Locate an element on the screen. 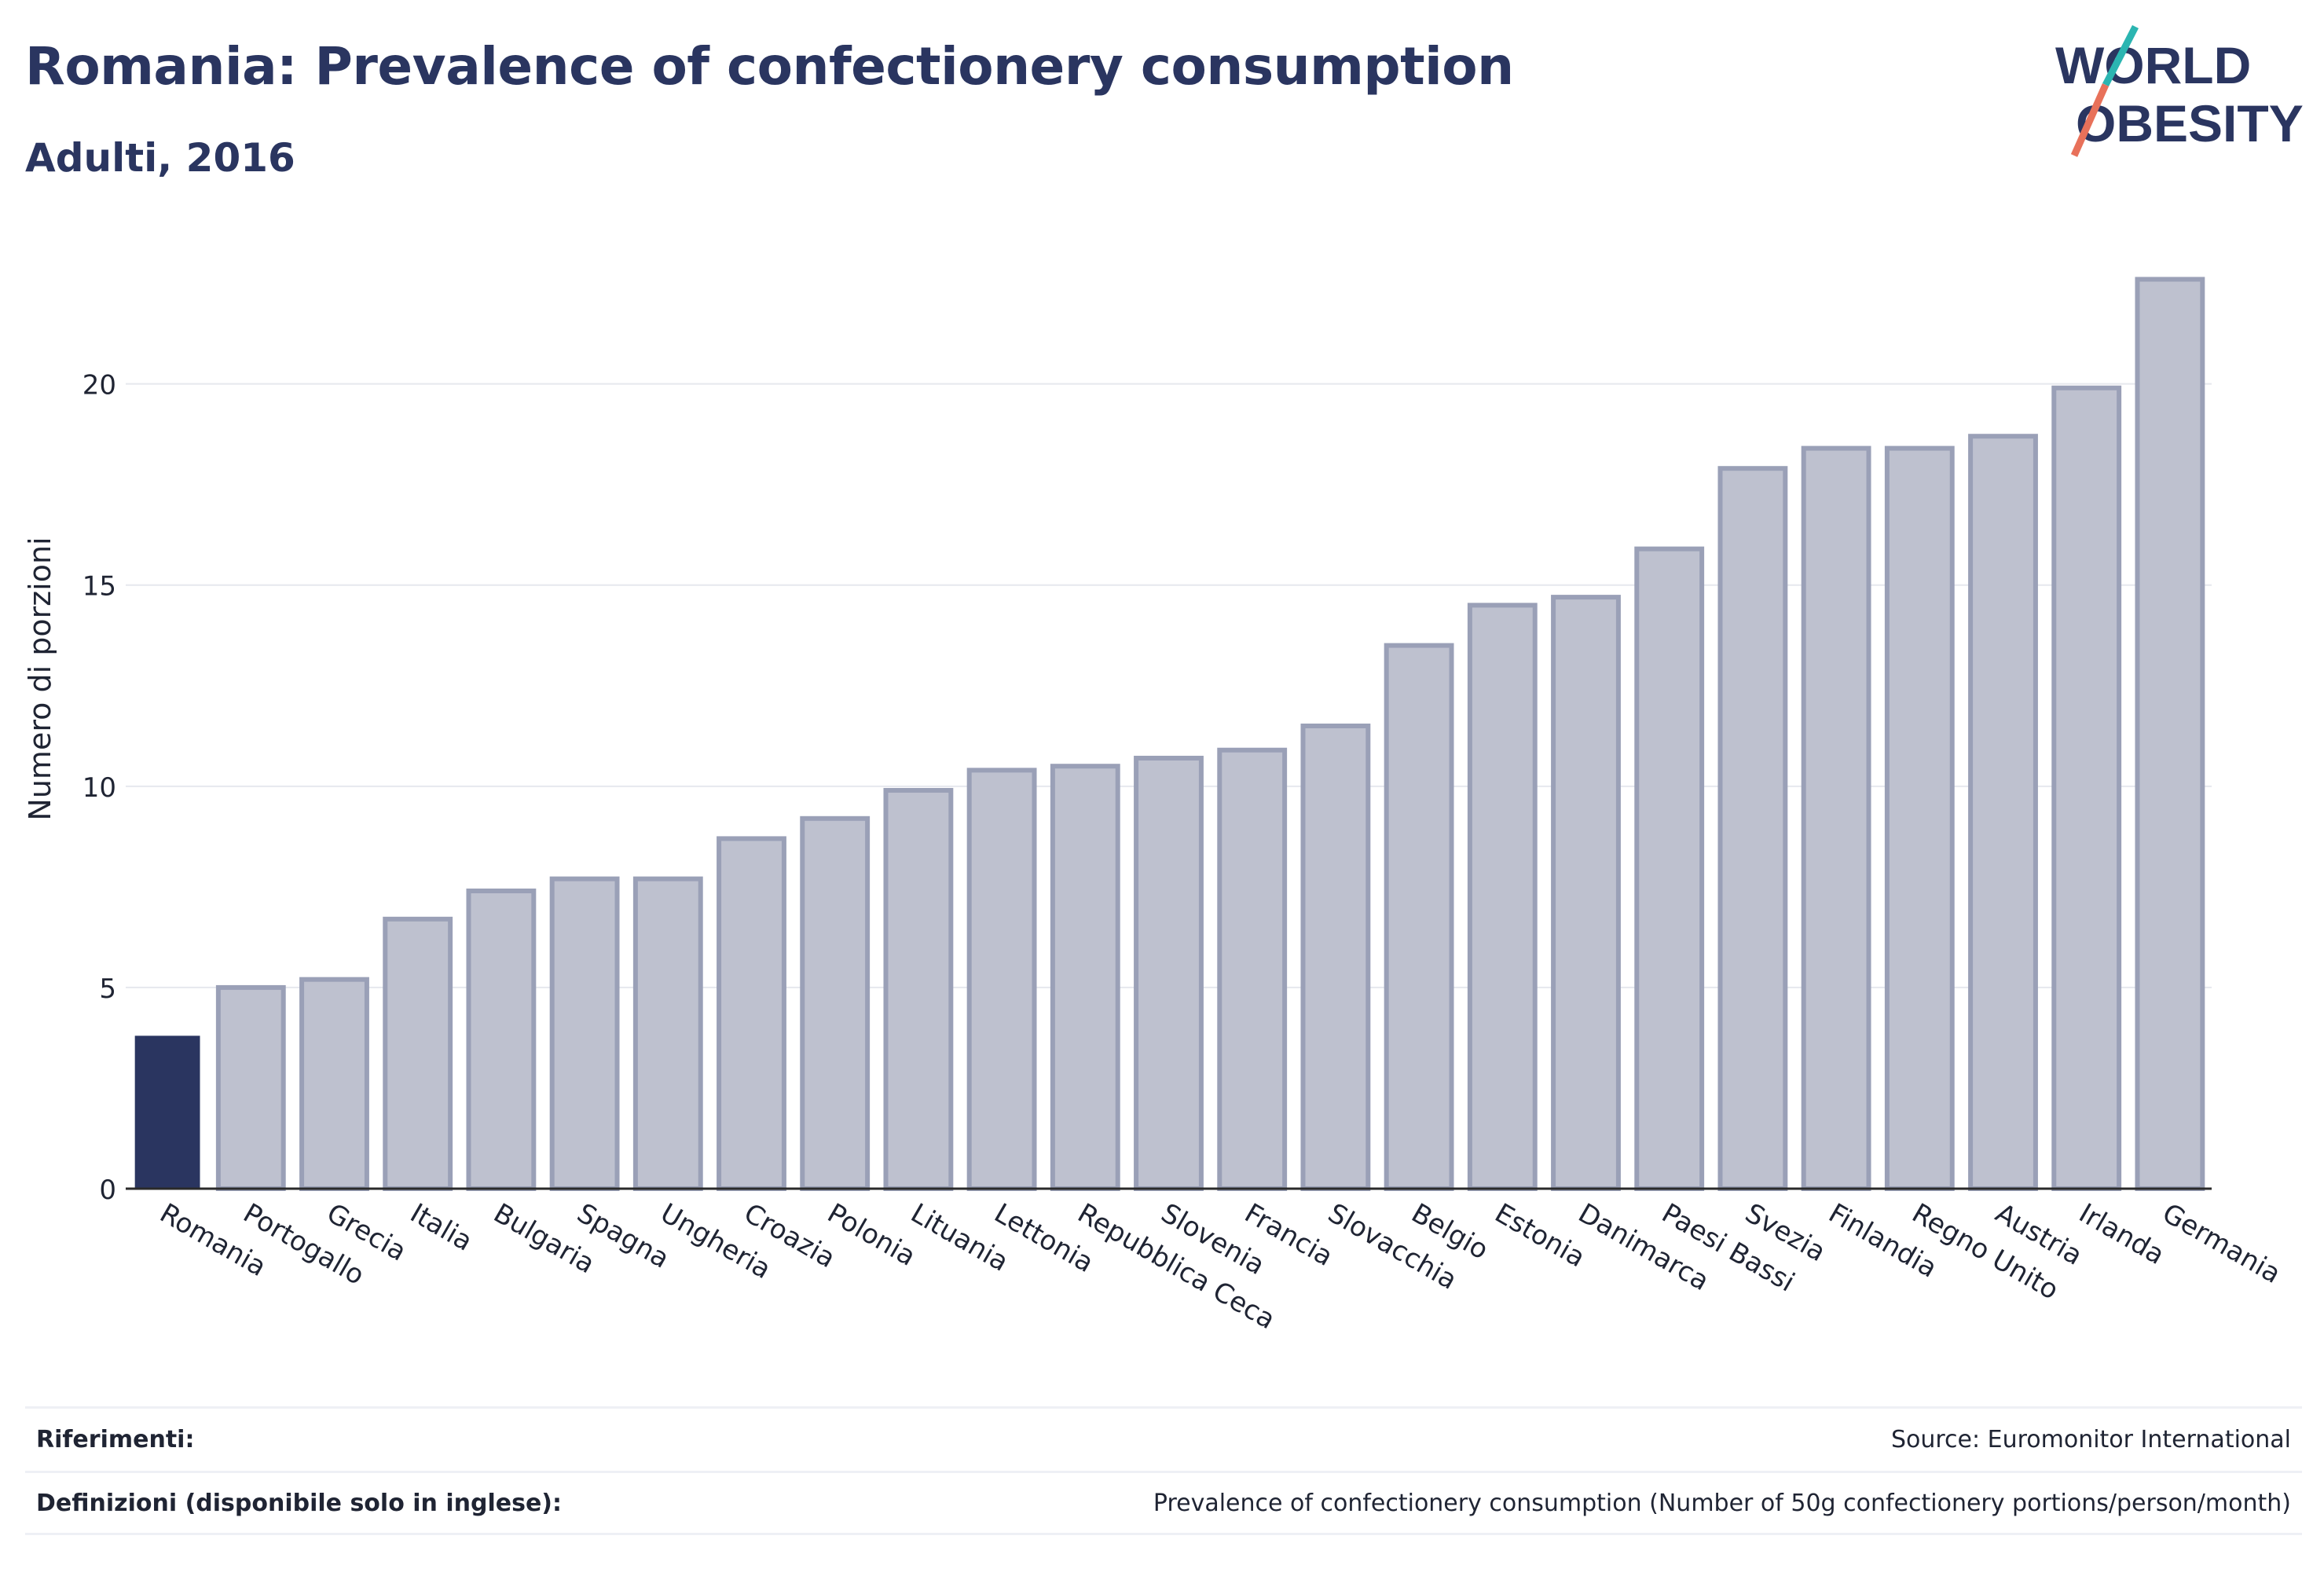 This screenshot has height=1576, width=2324. bar-irlanda is located at coordinates (2086, 788).